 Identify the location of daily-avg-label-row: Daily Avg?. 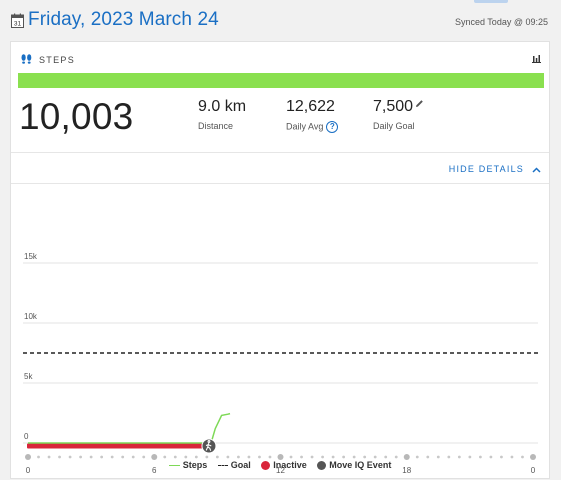
(312, 127).